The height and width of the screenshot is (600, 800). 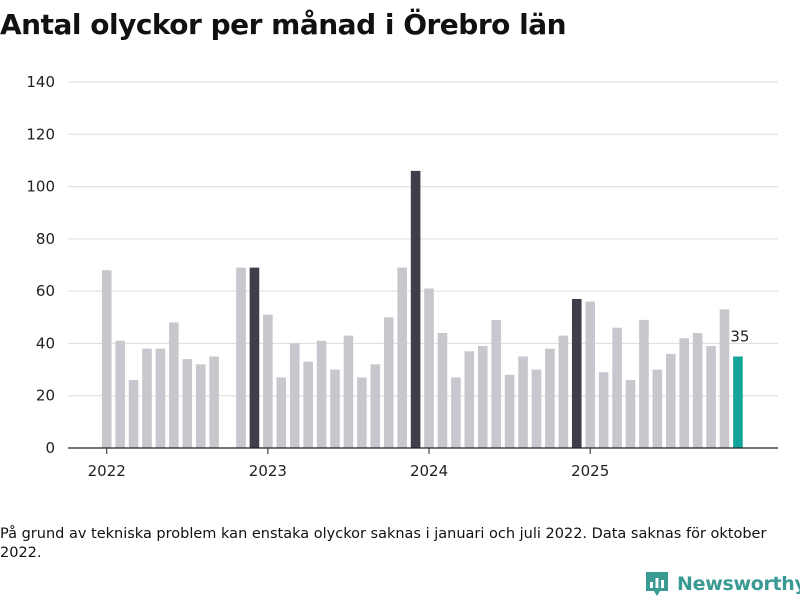 I want to click on y-tick-label: 20, so click(x=45, y=396).